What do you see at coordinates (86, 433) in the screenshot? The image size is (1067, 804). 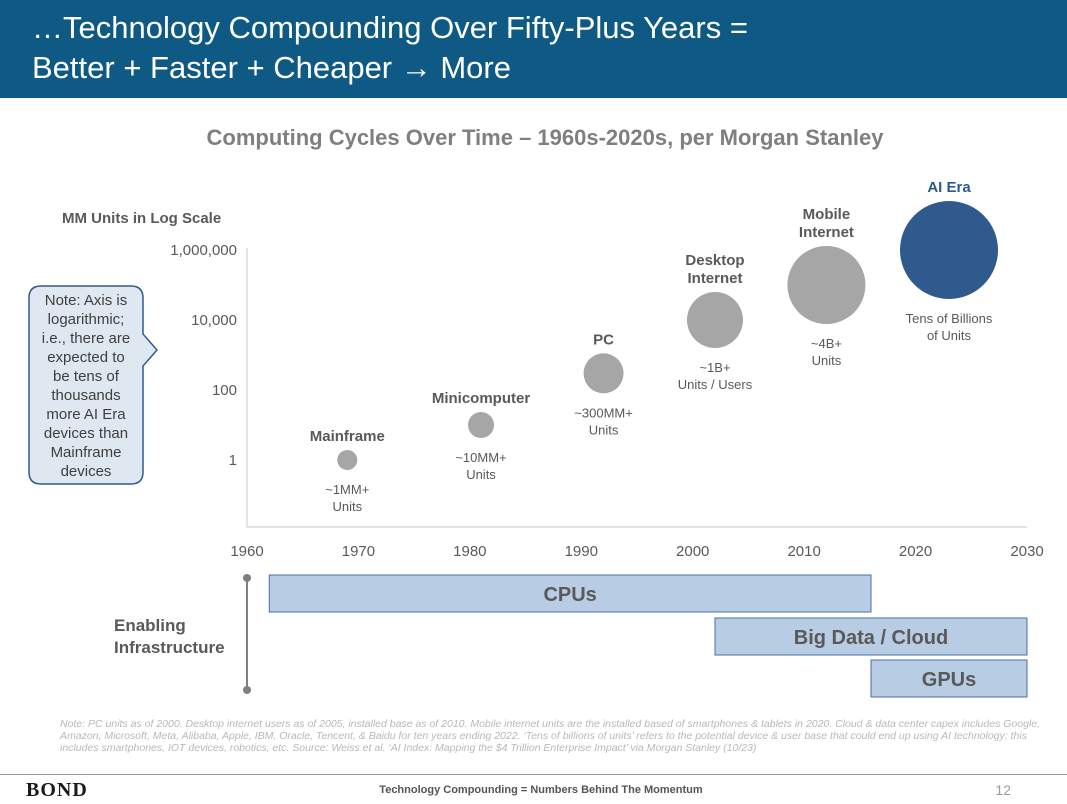 I see `note-callout-text: devices than` at bounding box center [86, 433].